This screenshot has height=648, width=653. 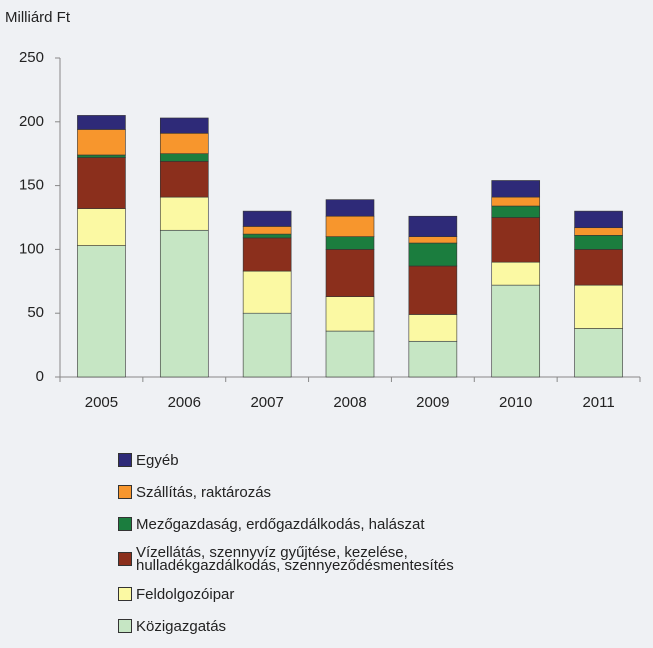 I want to click on y-tick-label: 50, so click(x=35, y=312).